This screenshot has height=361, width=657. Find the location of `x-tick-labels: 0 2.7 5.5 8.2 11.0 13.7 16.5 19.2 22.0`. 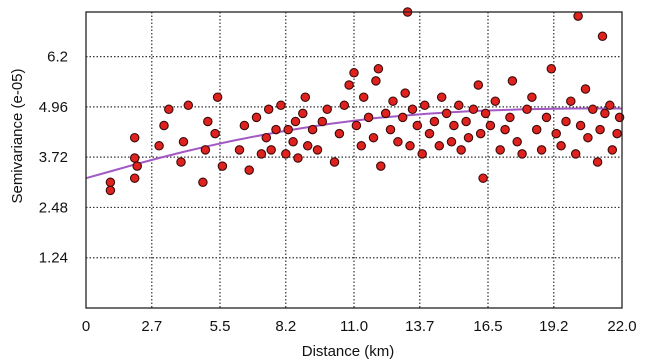

x-tick-labels: 0 2.7 5.5 8.2 11.0 13.7 16.5 19.2 22.0 is located at coordinates (359, 326).